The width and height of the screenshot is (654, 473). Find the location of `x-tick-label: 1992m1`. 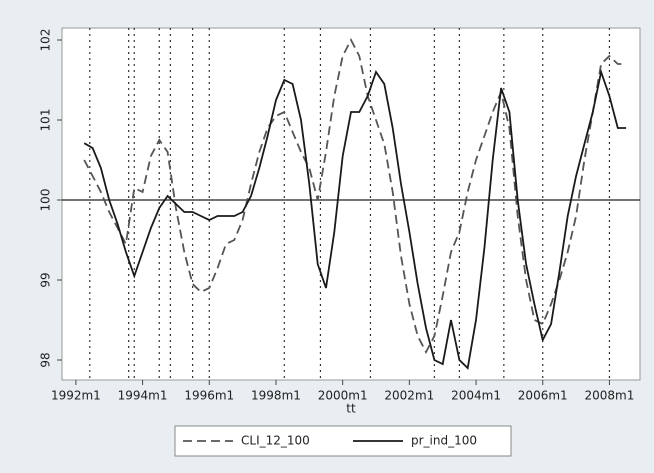

x-tick-label: 1992m1 is located at coordinates (76, 396).